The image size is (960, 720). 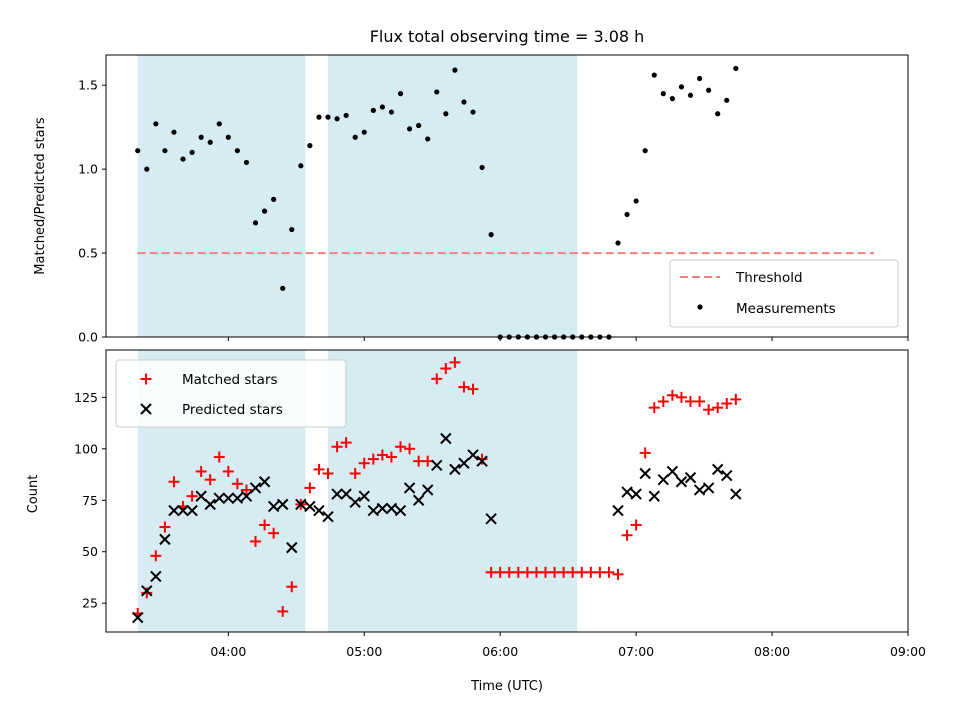 I want to click on top-y-ticks: 0.0 0.5 1.0 1.5, so click(x=92, y=211).